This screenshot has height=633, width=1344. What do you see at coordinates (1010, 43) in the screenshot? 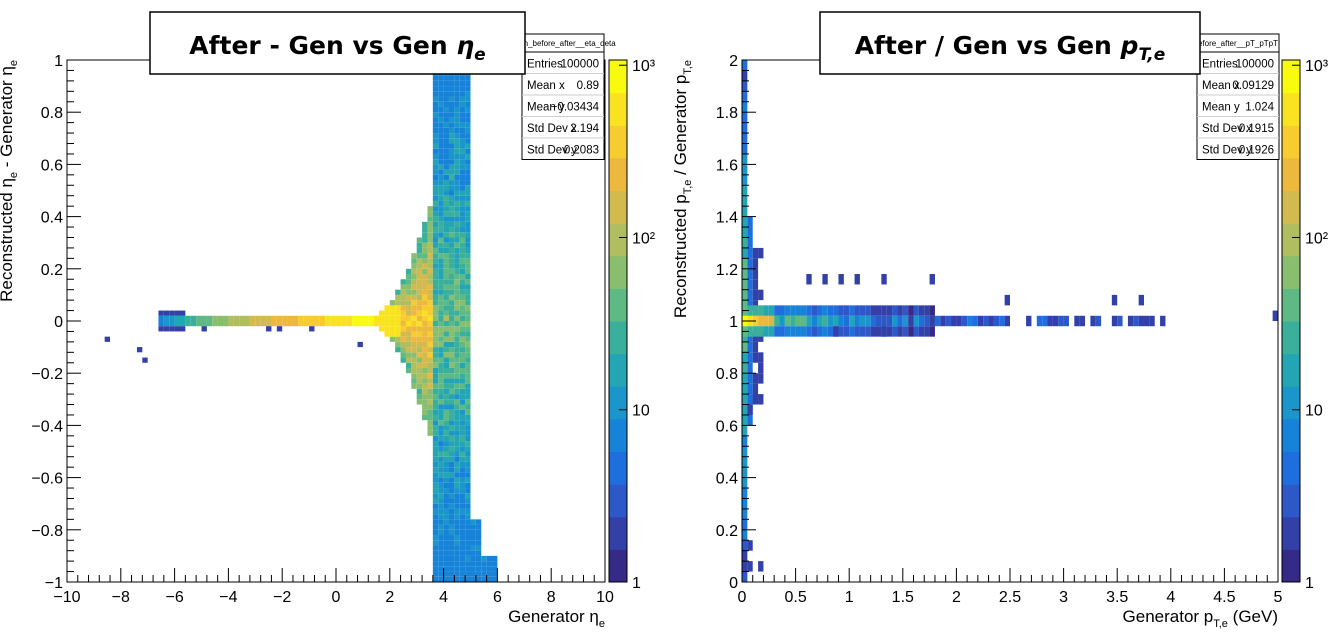
I see `title-frame` at bounding box center [1010, 43].